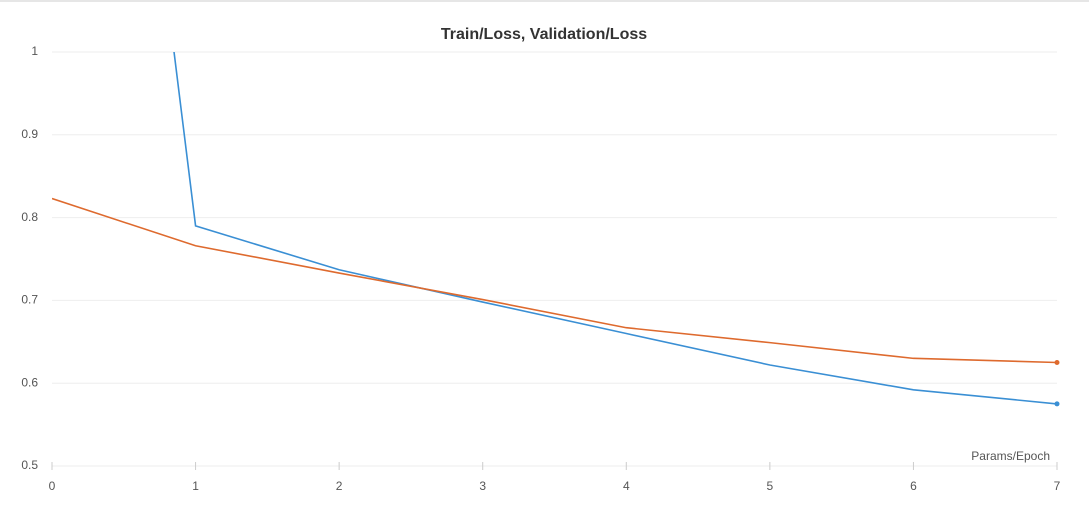 Image resolution: width=1089 pixels, height=520 pixels. I want to click on y-tick-label: 0.6, so click(29, 382).